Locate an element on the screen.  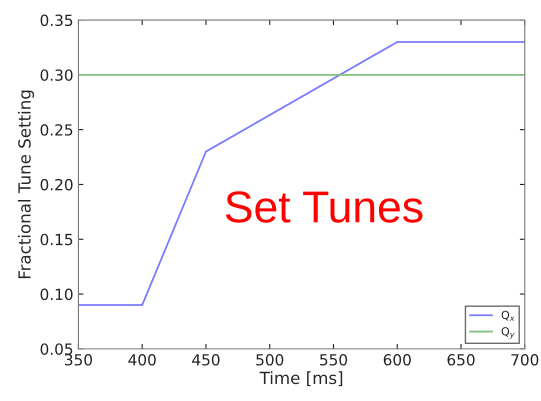
x-tick-label: 450 is located at coordinates (206, 360).